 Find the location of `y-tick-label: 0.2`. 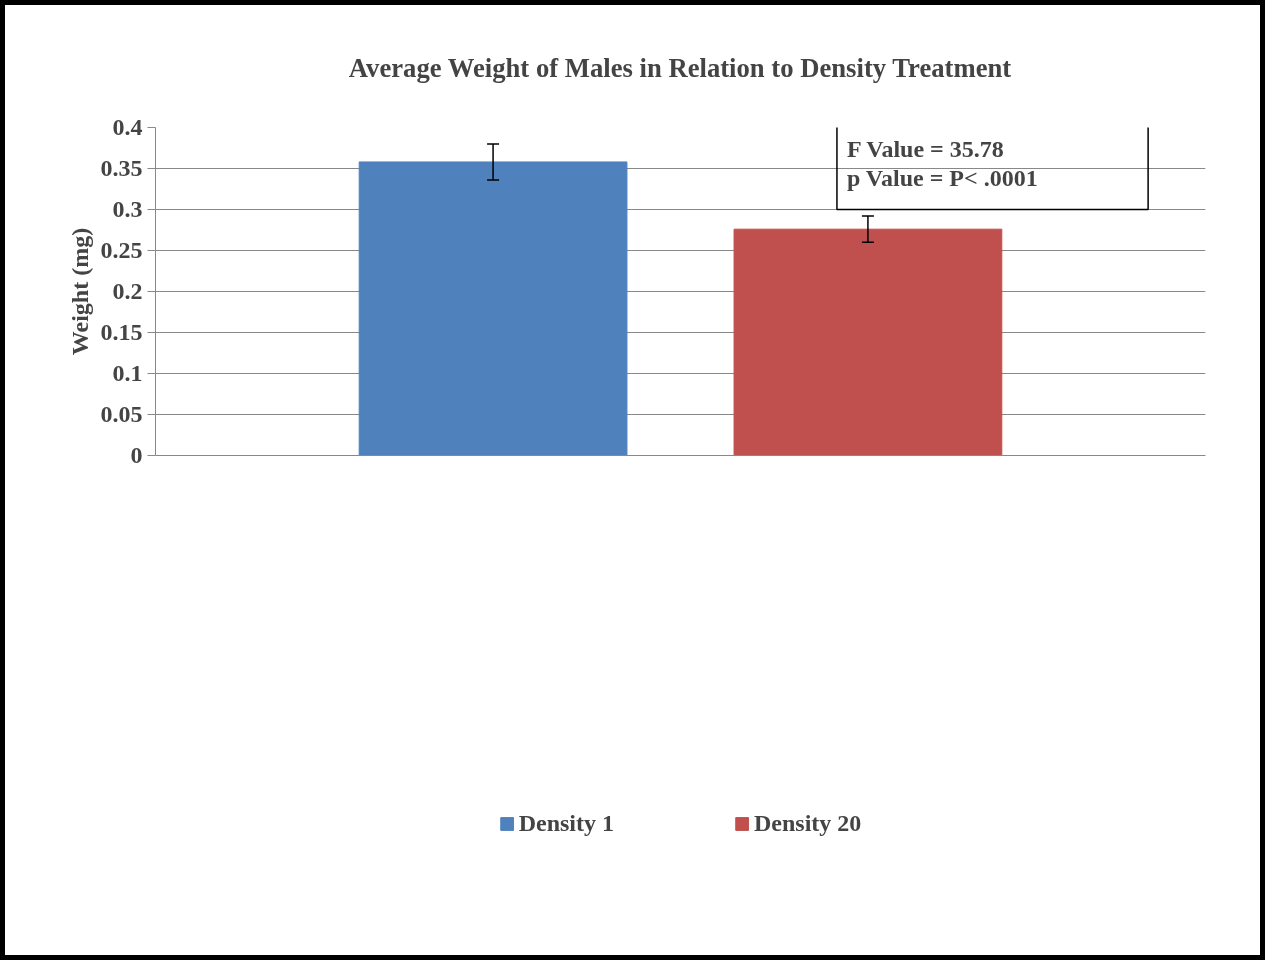

y-tick-label: 0.2 is located at coordinates (127, 291).